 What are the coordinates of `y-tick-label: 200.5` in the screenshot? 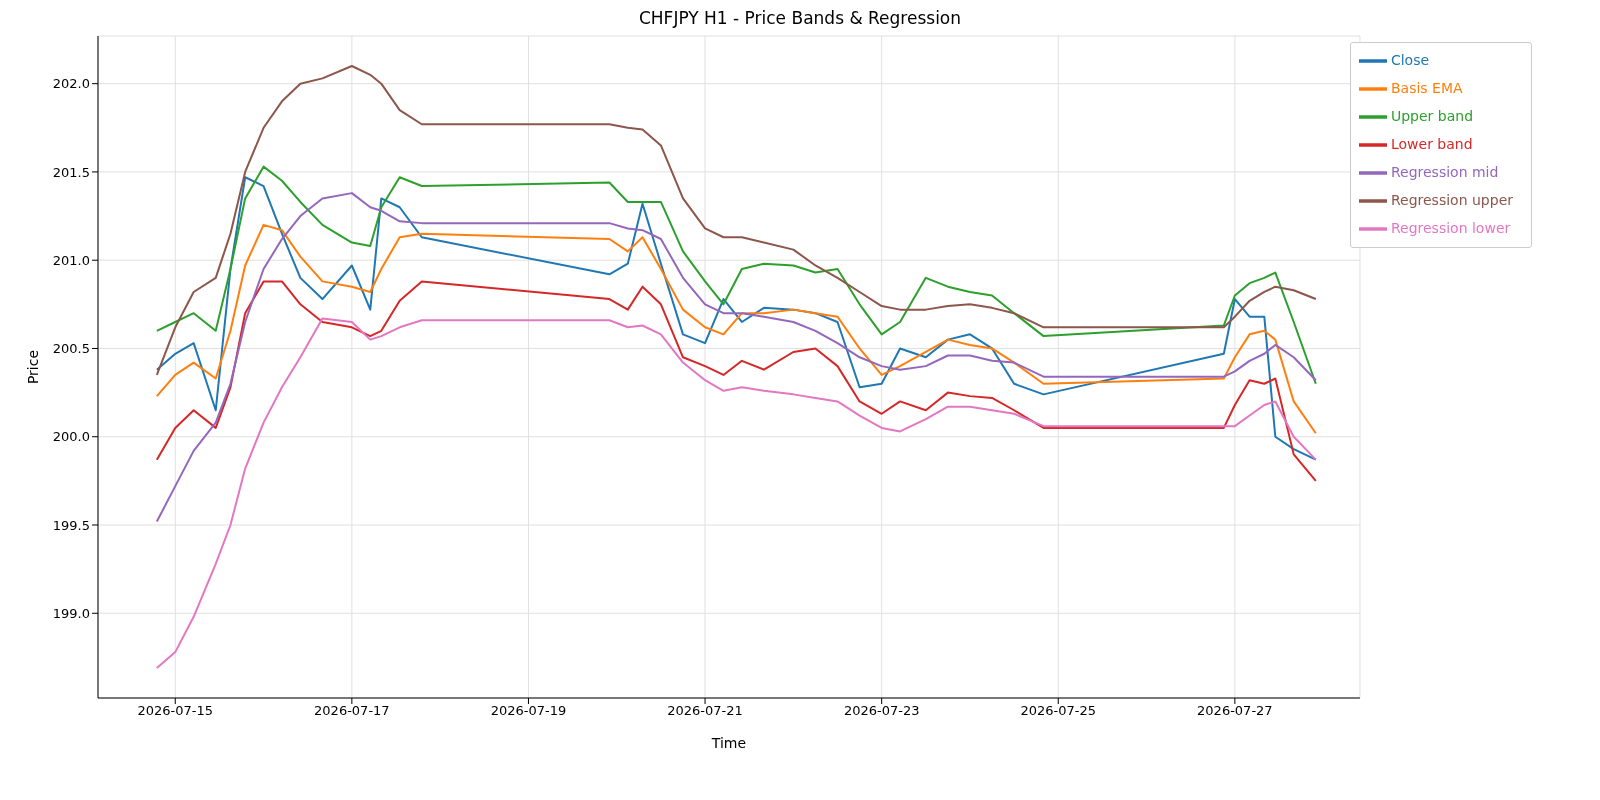 It's located at (71, 349).